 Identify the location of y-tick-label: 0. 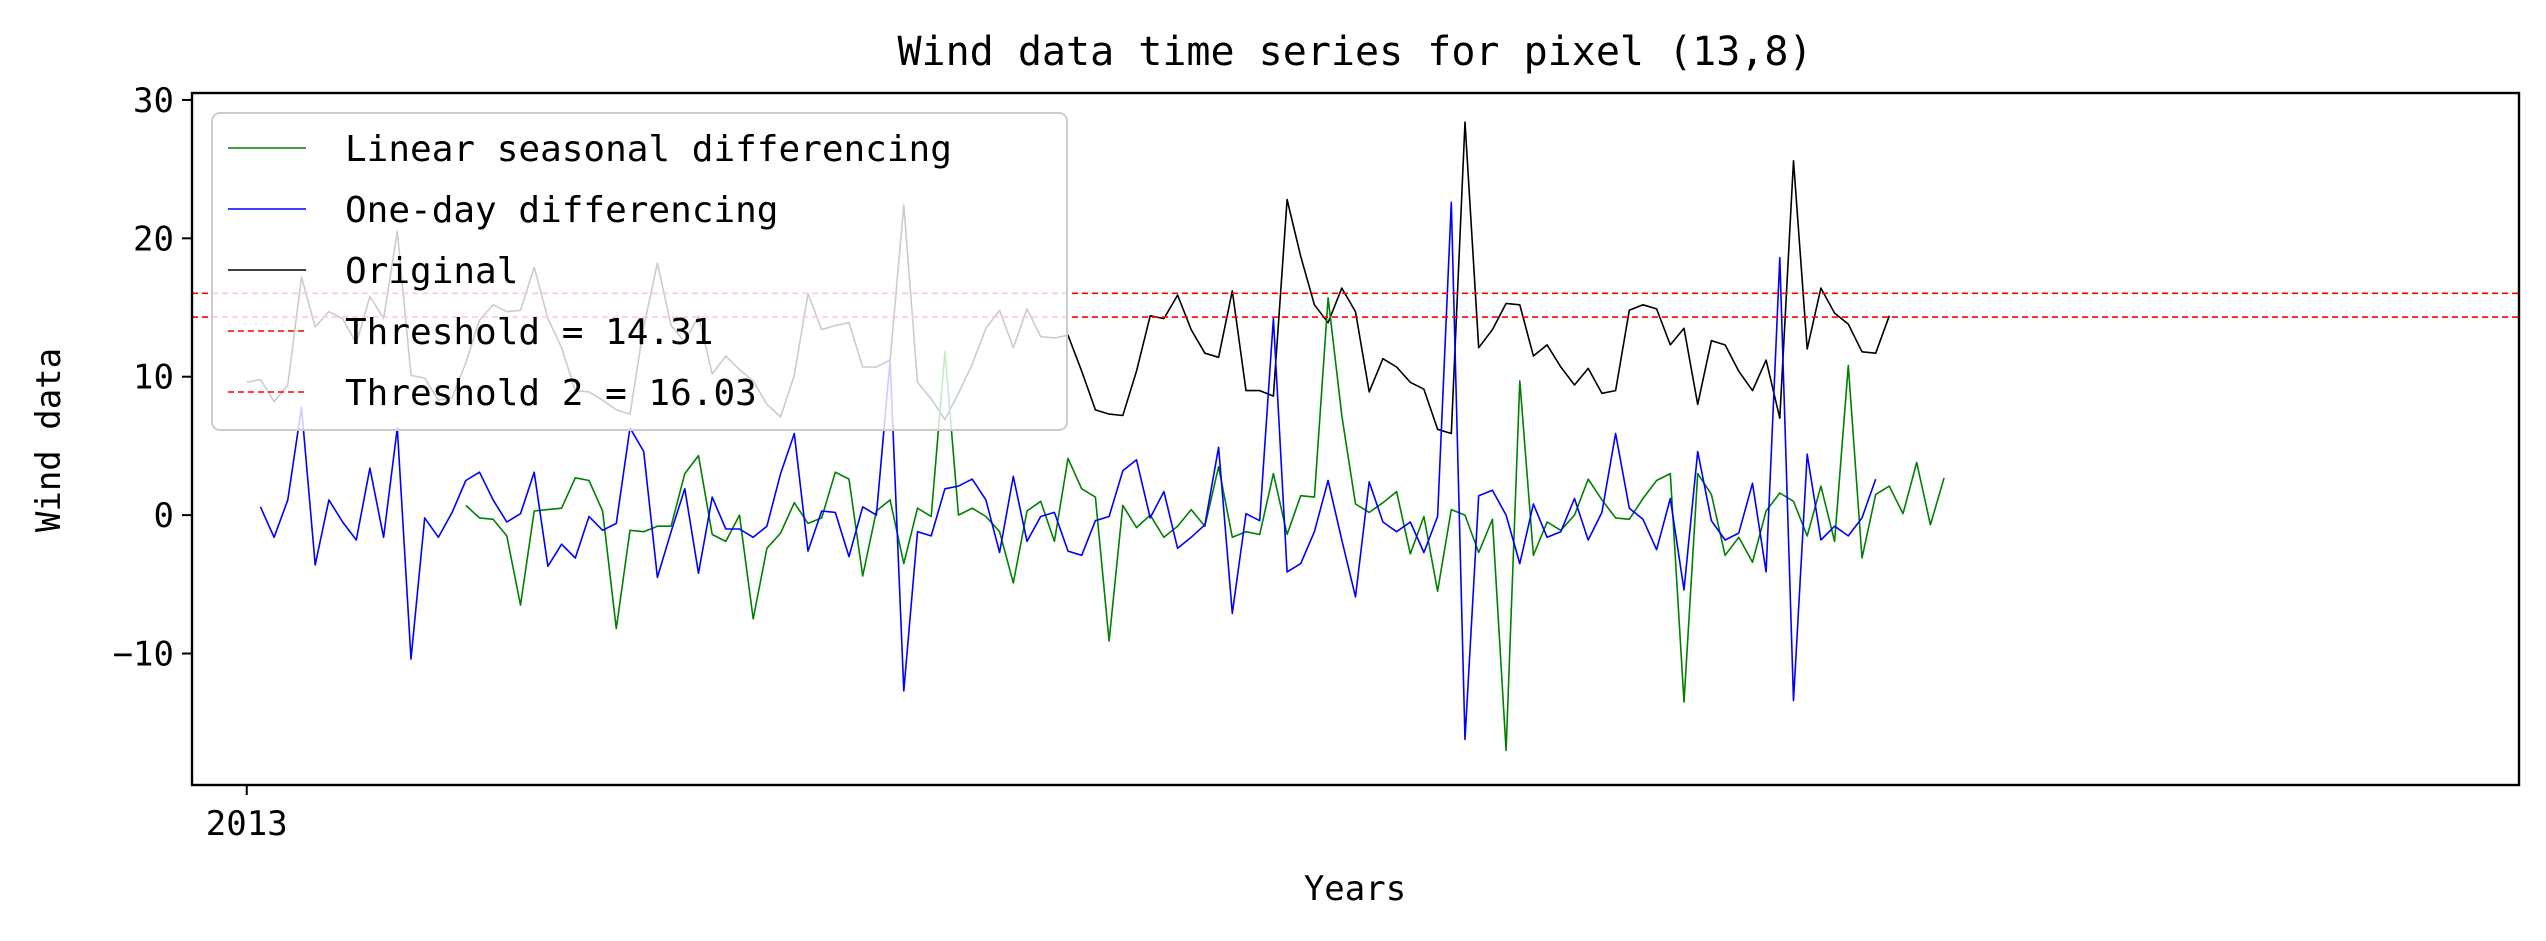
(164, 516).